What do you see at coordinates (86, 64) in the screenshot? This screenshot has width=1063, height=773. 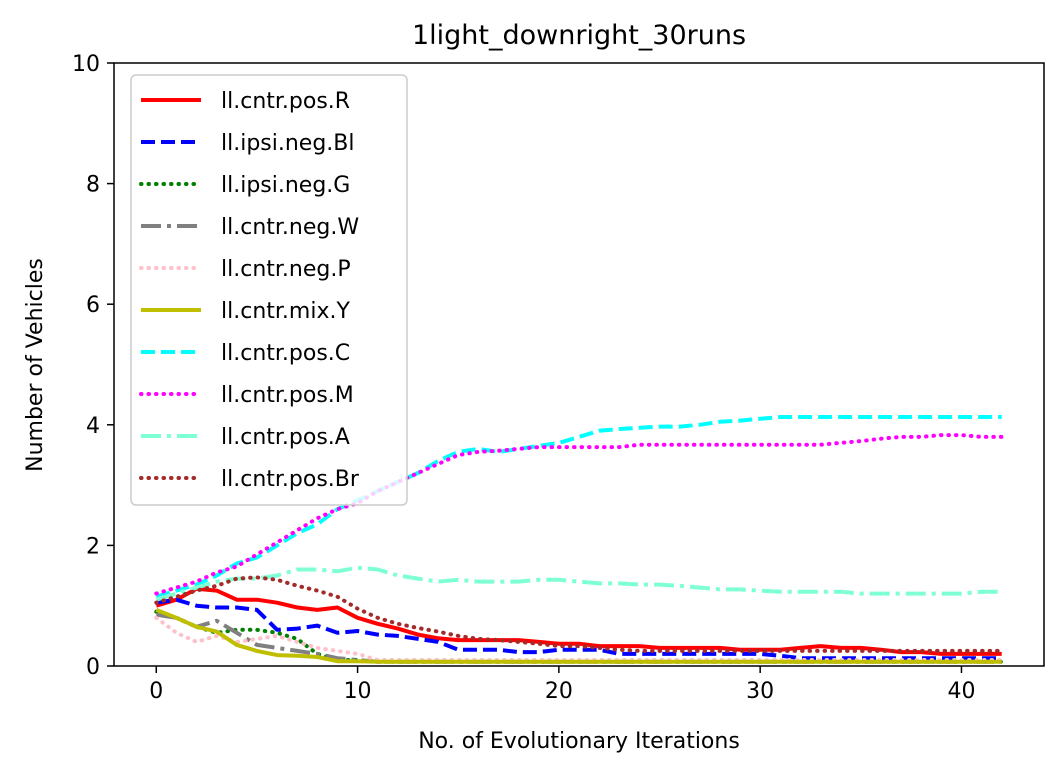 I see `y-tick-label-5: 10` at bounding box center [86, 64].